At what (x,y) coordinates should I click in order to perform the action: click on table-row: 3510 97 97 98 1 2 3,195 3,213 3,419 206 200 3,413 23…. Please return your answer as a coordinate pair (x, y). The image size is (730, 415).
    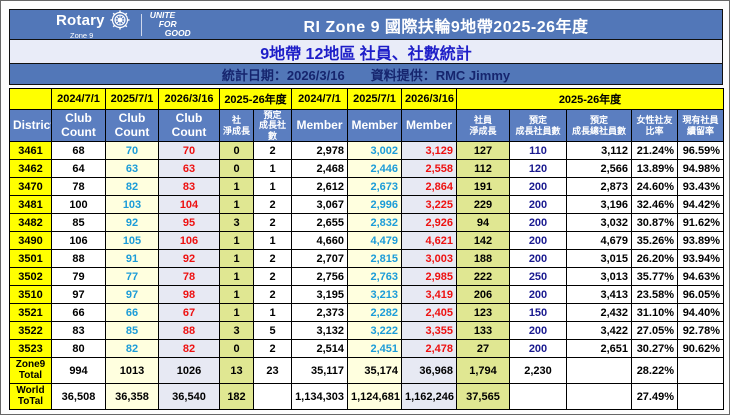
    Looking at the image, I should click on (366, 295).